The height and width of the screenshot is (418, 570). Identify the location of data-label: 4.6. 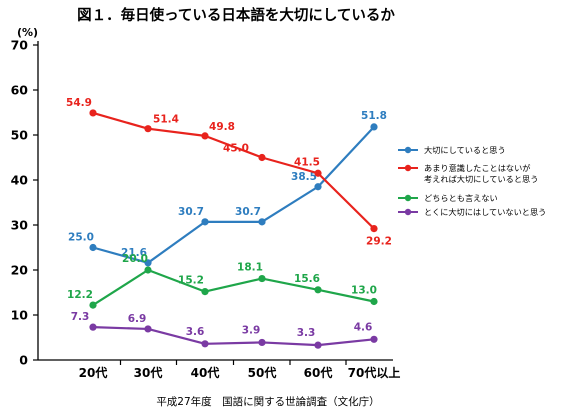
(363, 327).